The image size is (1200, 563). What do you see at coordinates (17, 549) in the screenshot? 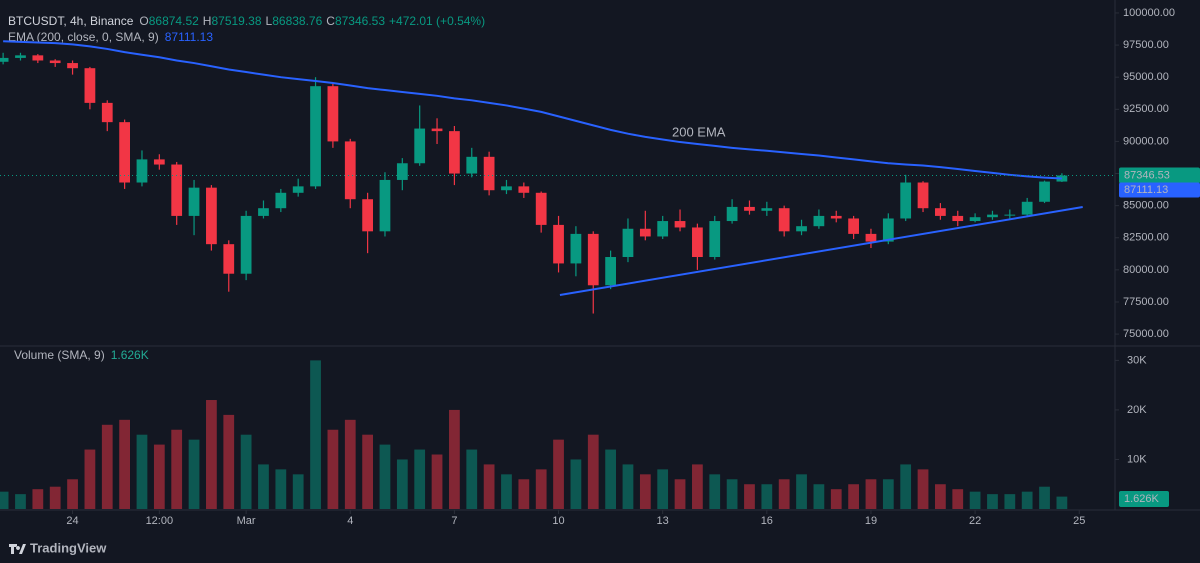
I see `logo-icon` at bounding box center [17, 549].